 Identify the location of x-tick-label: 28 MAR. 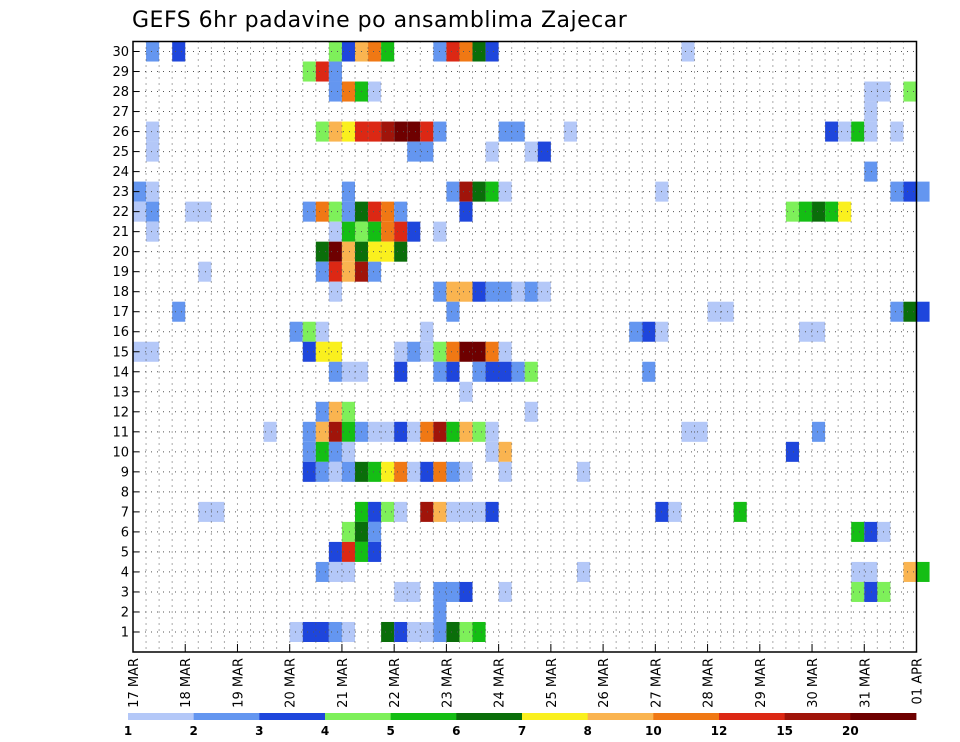
(709, 683).